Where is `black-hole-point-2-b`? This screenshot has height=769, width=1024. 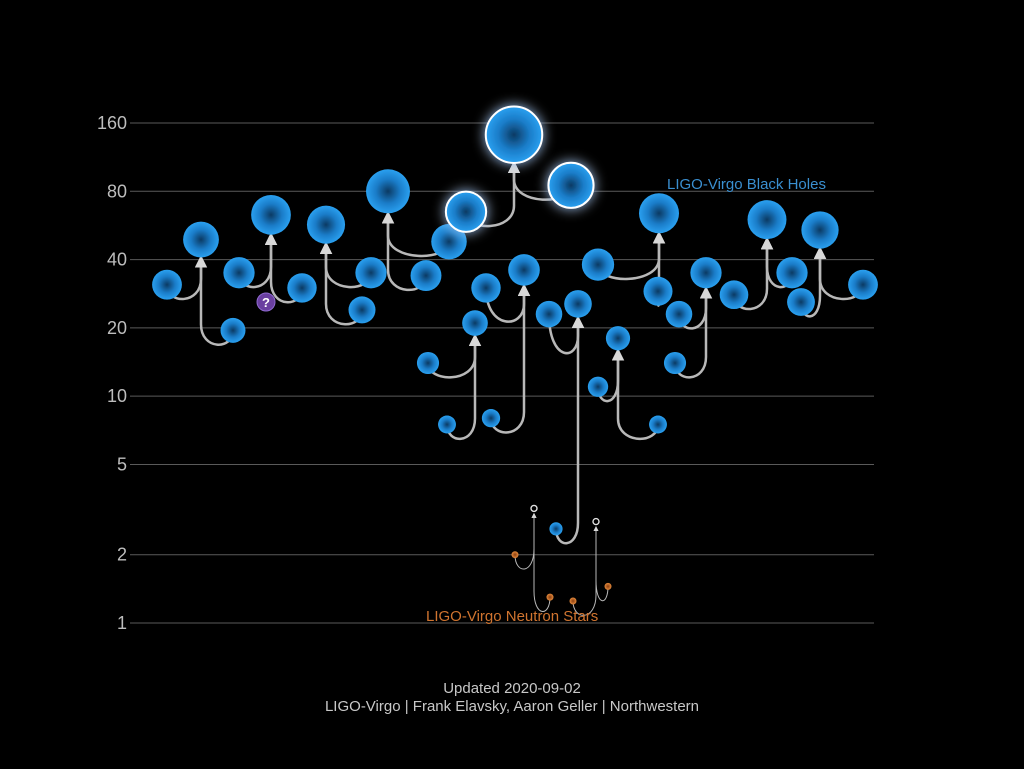
black-hole-point-2-b is located at coordinates (362, 310).